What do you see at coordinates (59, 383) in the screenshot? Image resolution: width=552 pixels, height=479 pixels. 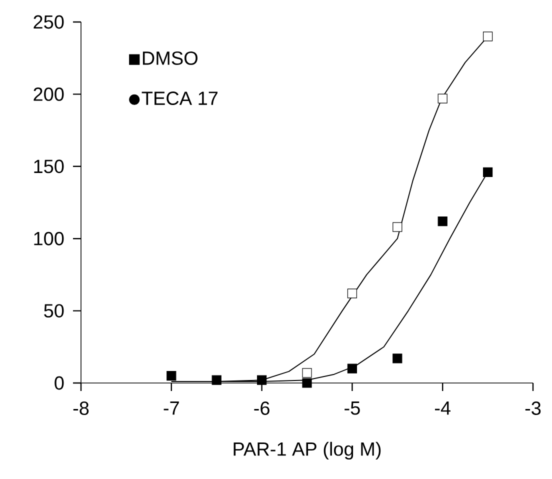 I see `y-tick-label: 0` at bounding box center [59, 383].